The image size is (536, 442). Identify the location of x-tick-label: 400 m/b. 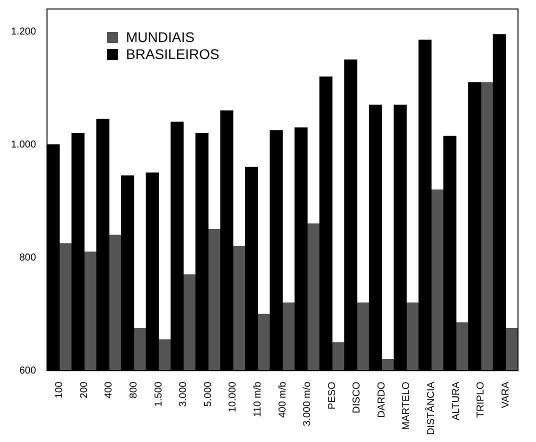
(282, 399).